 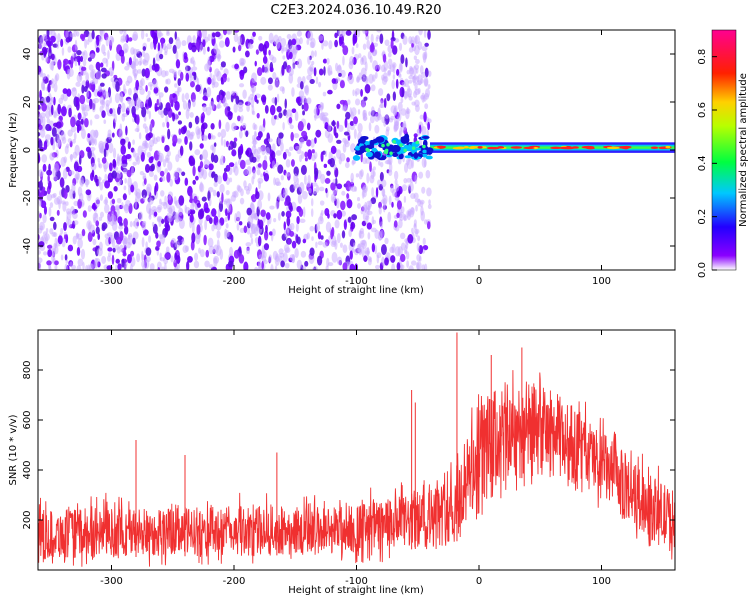 What do you see at coordinates (424, 151) in the screenshot?
I see `ridge-blob` at bounding box center [424, 151].